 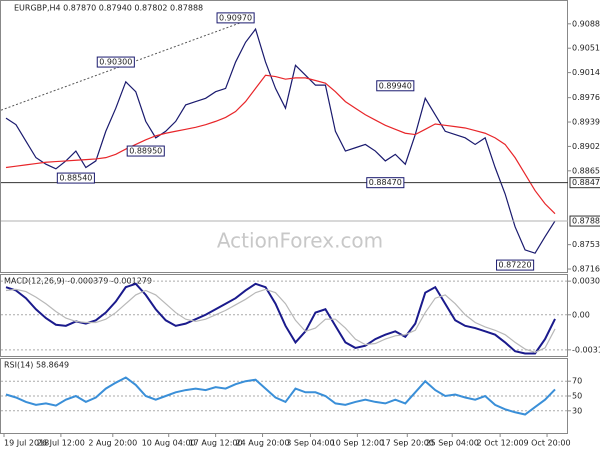 I want to click on x-tick-label: 10 Aug 04:00, so click(x=169, y=443).